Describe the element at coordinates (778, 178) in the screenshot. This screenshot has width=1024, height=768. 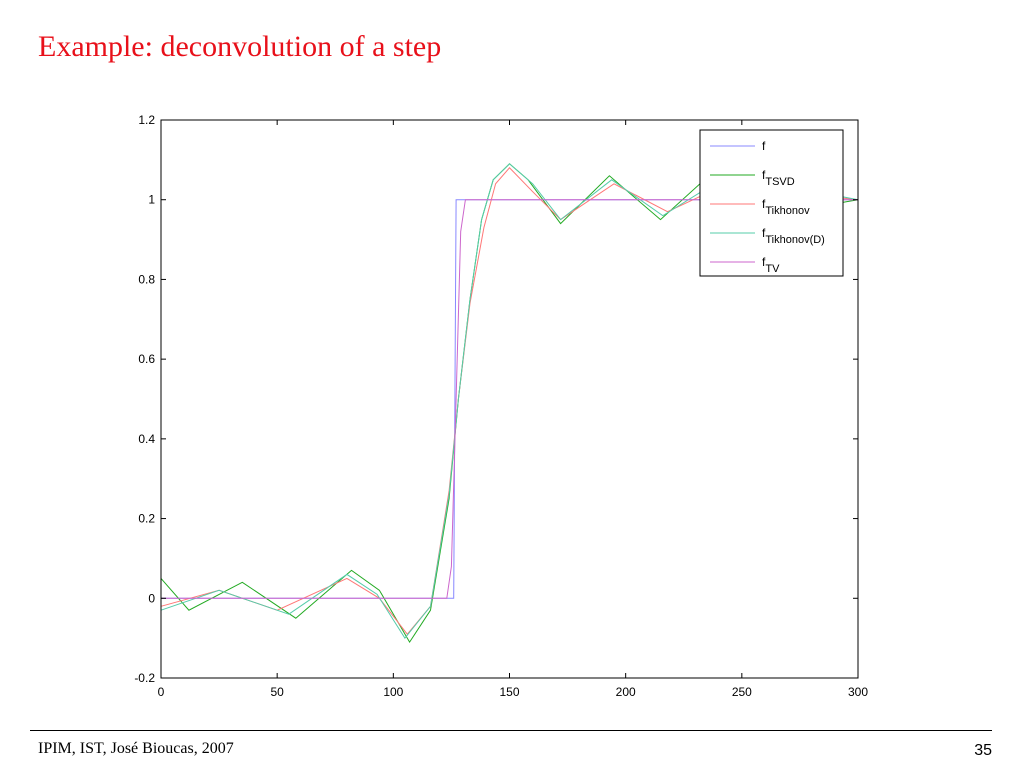
I see `legend-label-1: fTSVD` at that location.